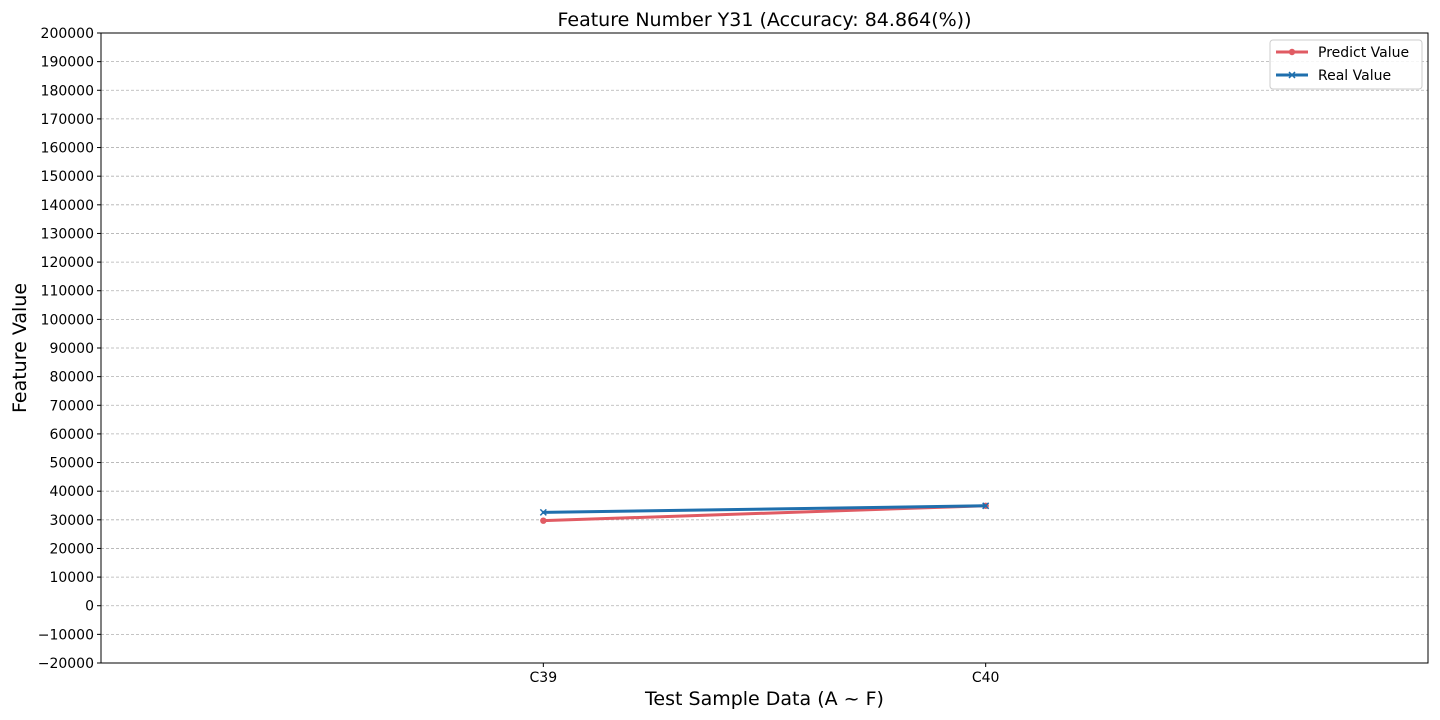  Describe the element at coordinates (1354, 76) in the screenshot. I see `legend-label: Real Value` at that location.